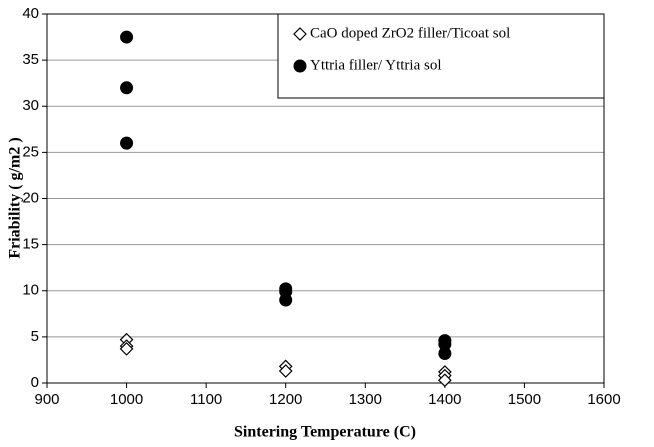  What do you see at coordinates (441, 56) in the screenshot?
I see `legend-box` at bounding box center [441, 56].